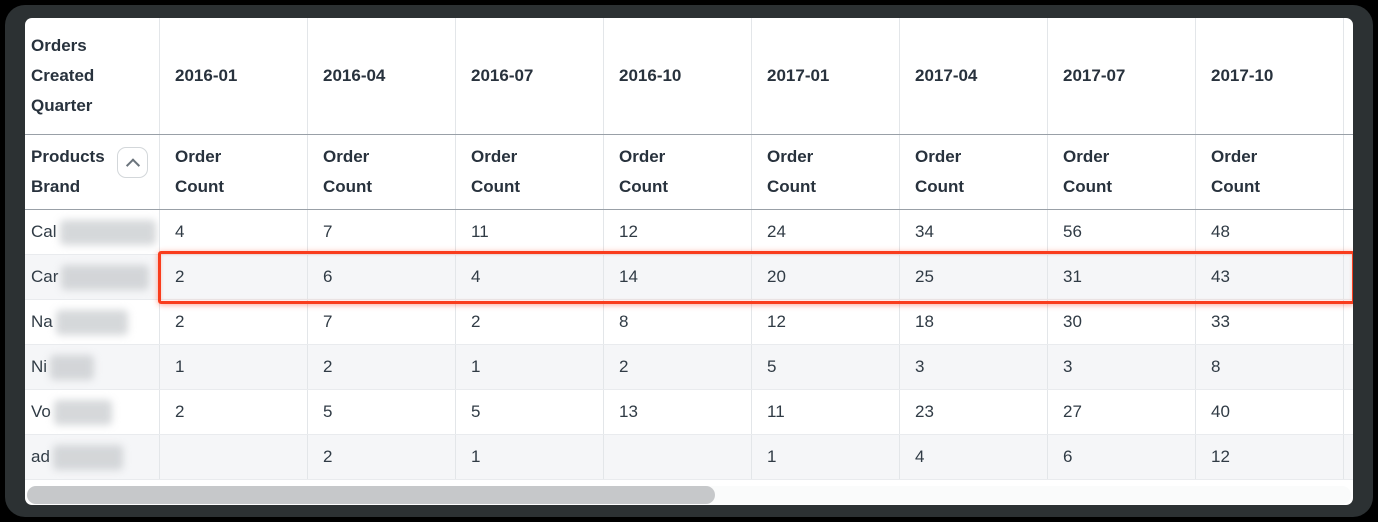  I want to click on order-count-cell: 33, so click(1270, 322).